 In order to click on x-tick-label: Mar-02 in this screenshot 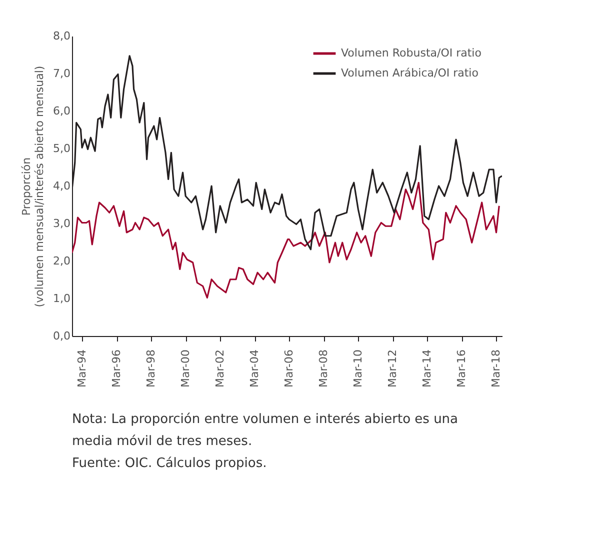, I will do `click(220, 369)`.